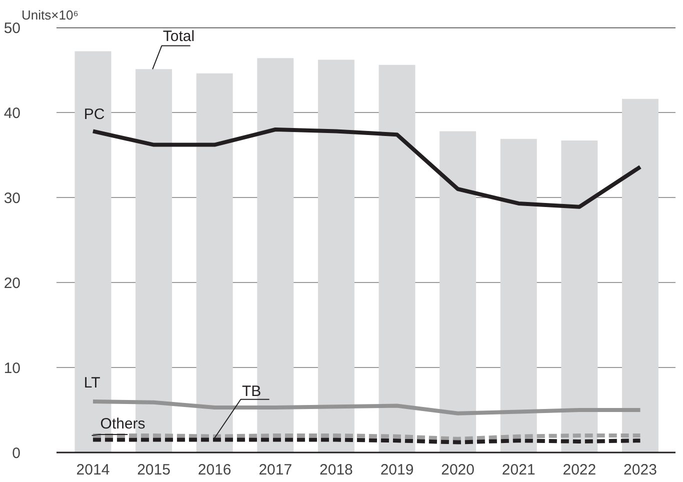 Image resolution: width=683 pixels, height=482 pixels. I want to click on y-tick-label: 30, so click(12, 198).